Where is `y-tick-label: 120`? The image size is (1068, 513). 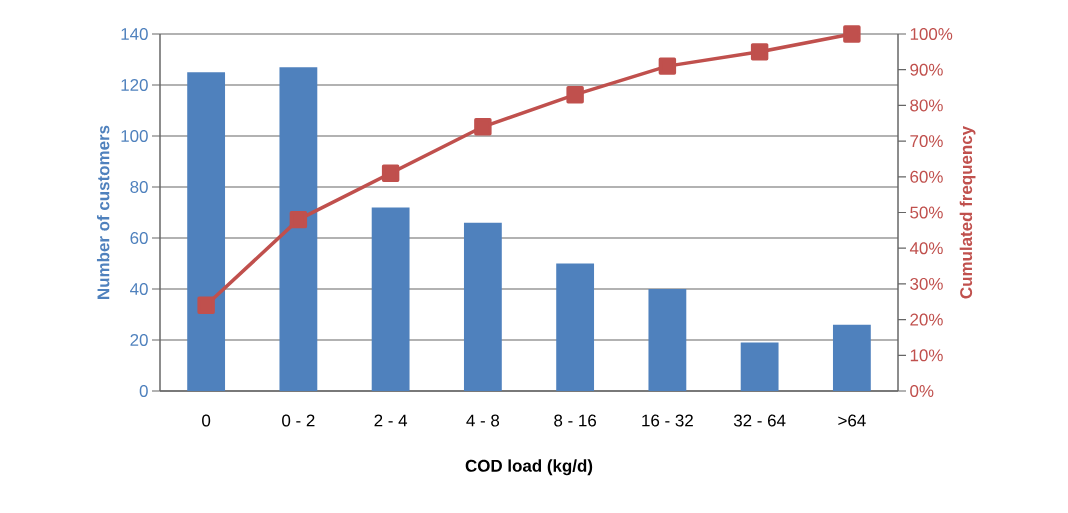
y-tick-label: 120 is located at coordinates (134, 85).